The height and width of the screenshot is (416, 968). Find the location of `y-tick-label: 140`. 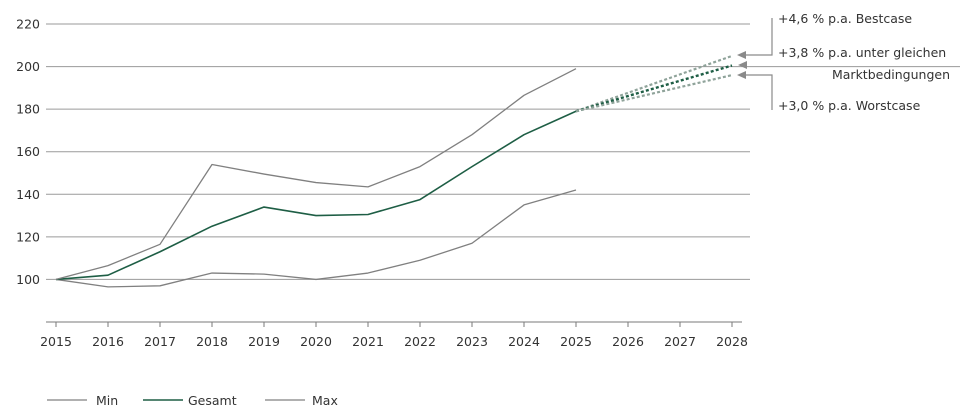

y-tick-label: 140 is located at coordinates (28, 194).